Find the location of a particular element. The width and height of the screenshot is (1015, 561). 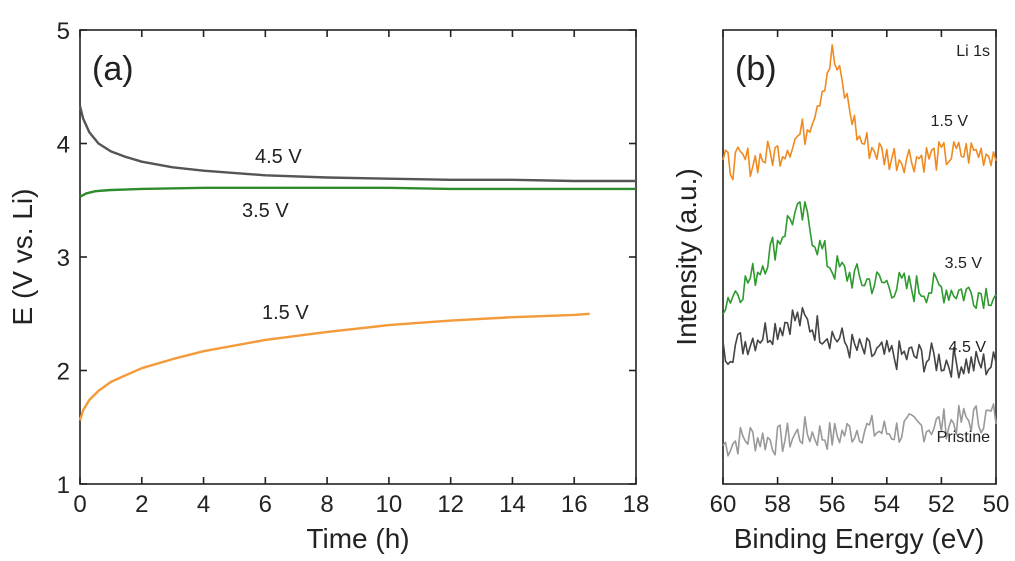

y-tick-label: 5 is located at coordinates (63, 31).